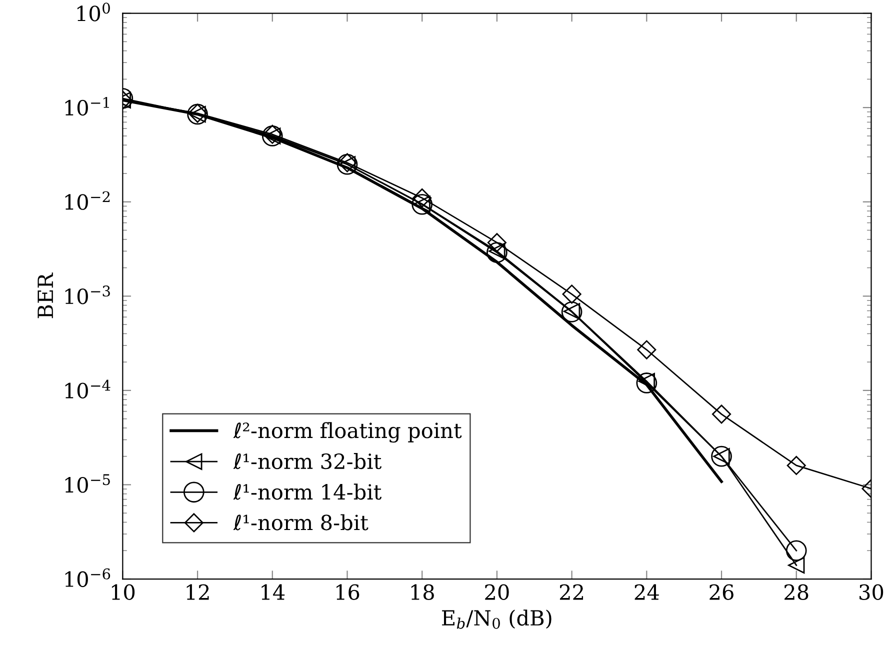 The image size is (889, 664). Describe the element at coordinates (497, 619) in the screenshot. I see `x-axis-title: E$_{b}$/N$_{0}$ (dB)` at that location.